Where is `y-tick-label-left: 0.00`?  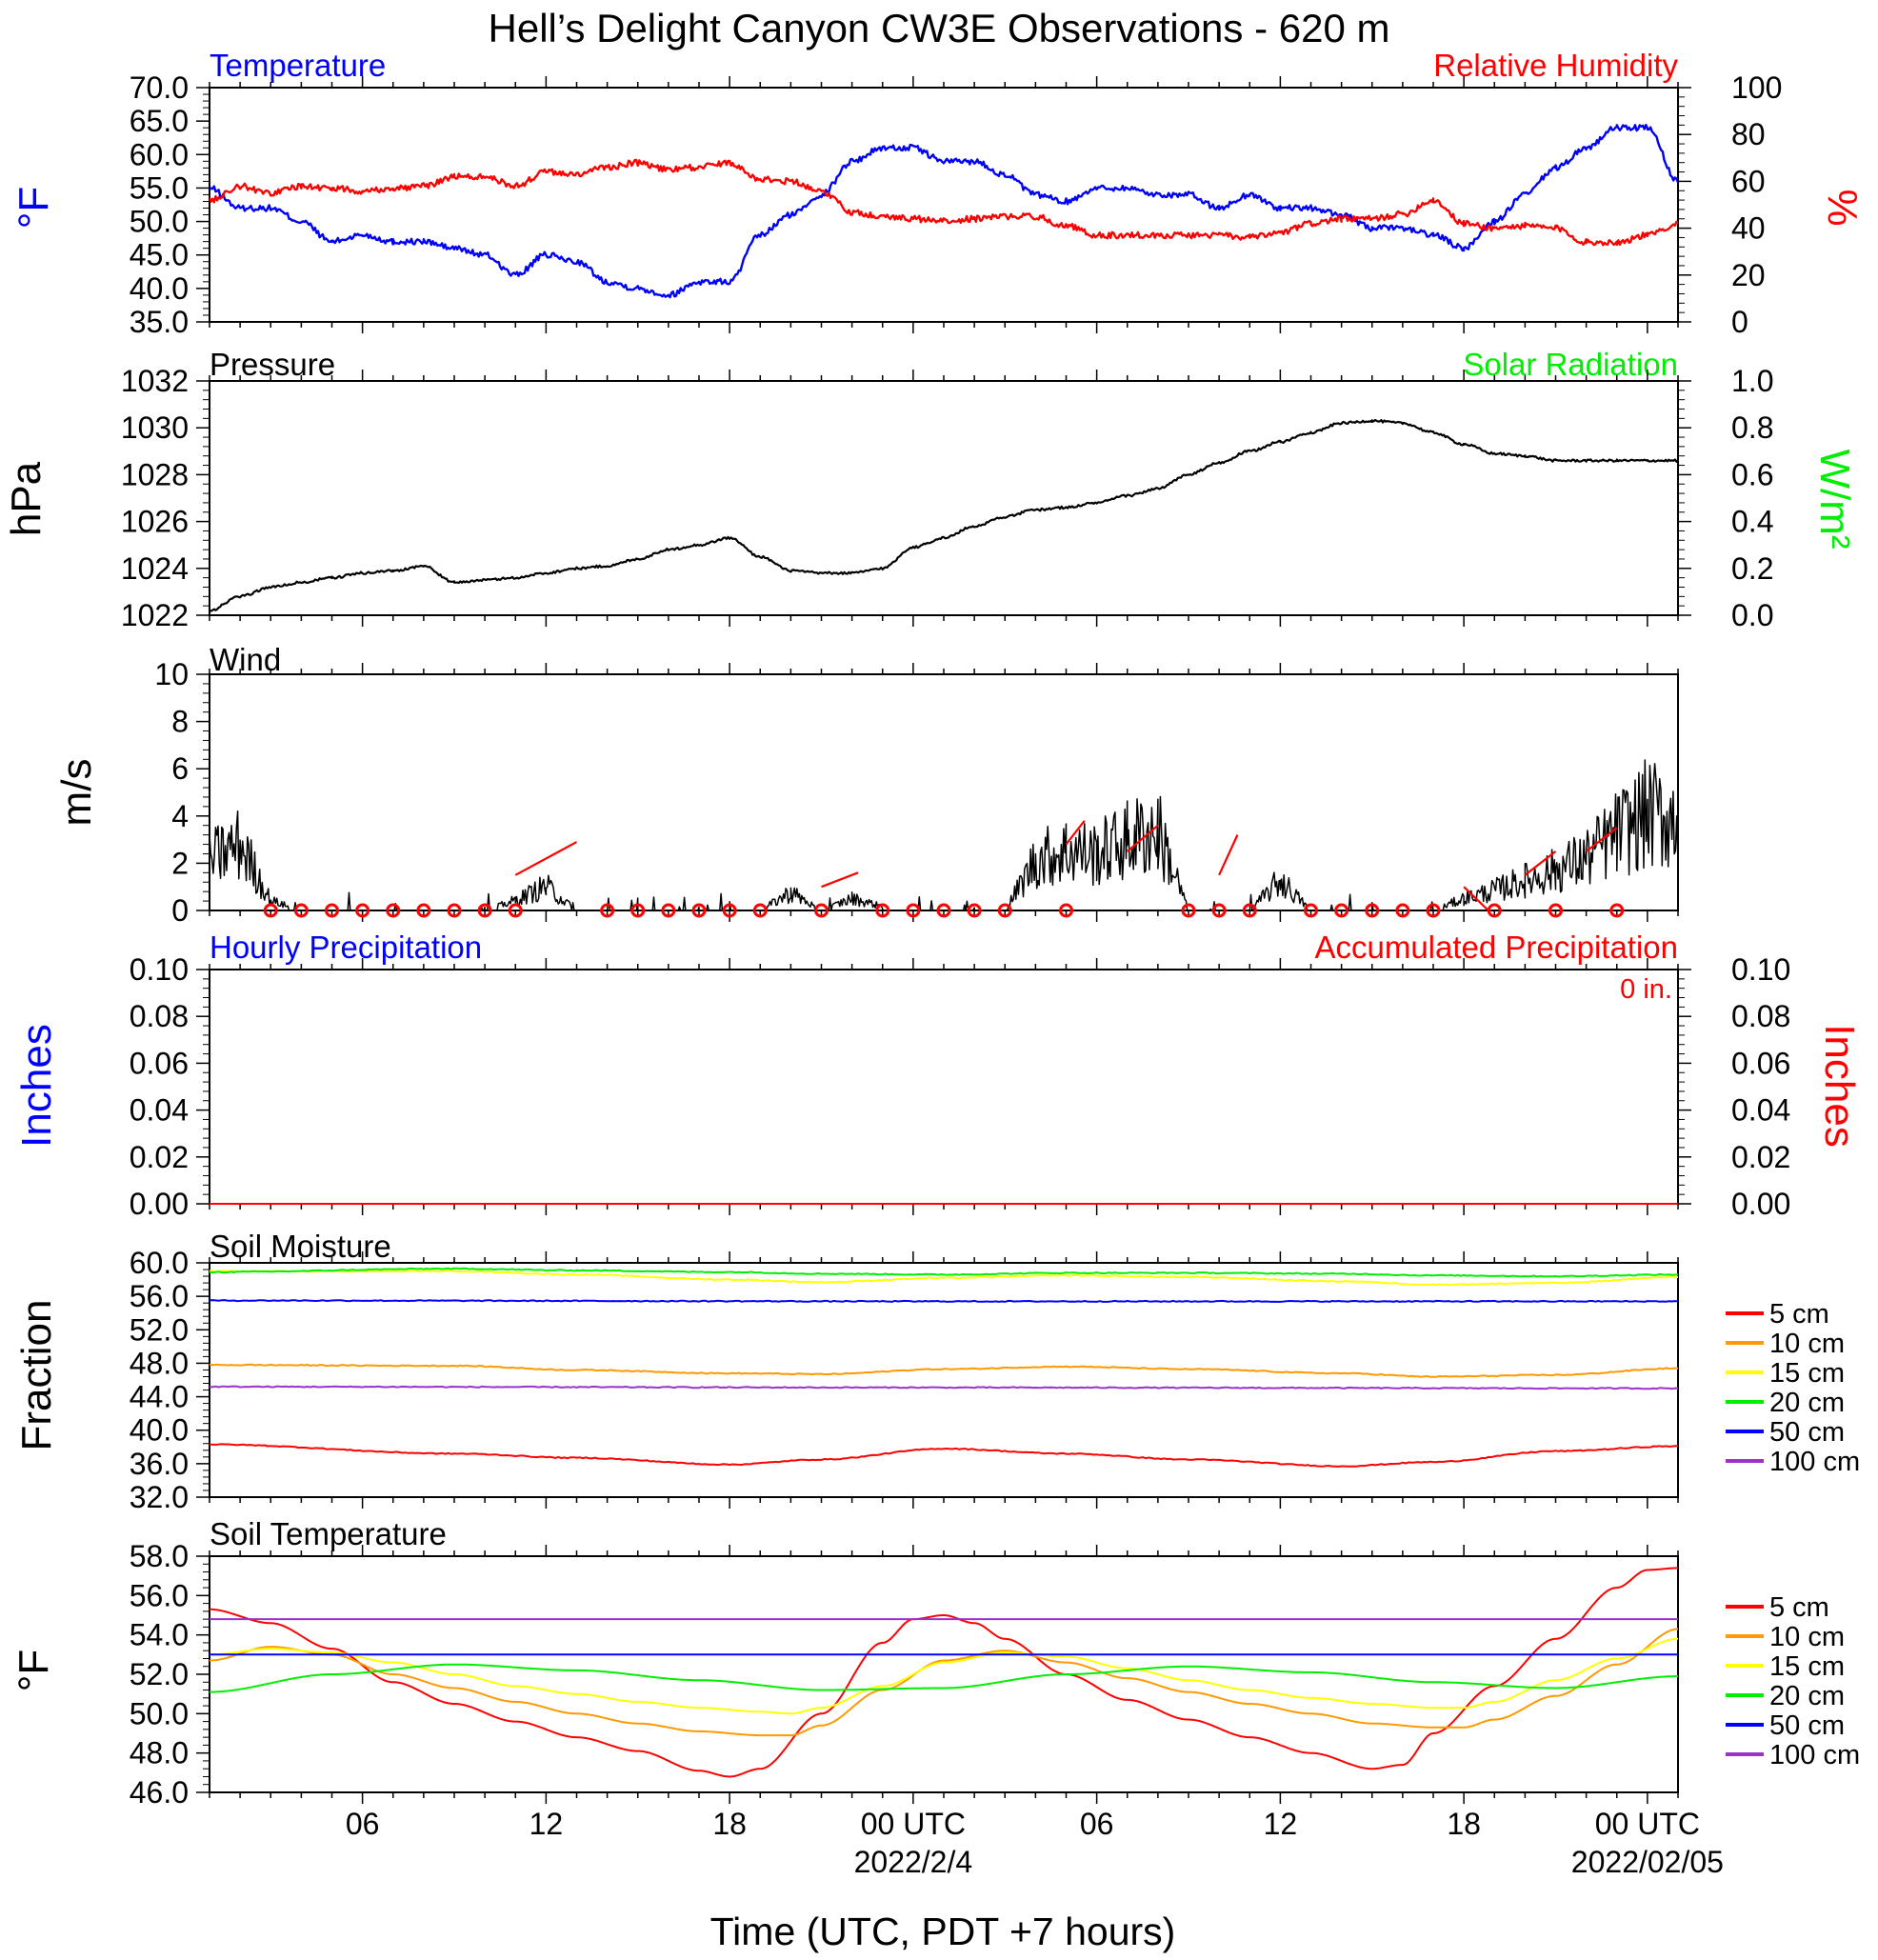 y-tick-label-left: 0.00 is located at coordinates (159, 1204).